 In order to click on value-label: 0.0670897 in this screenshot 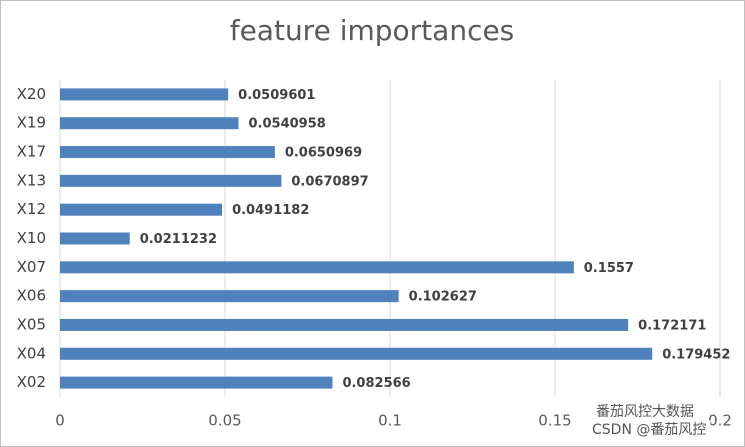, I will do `click(329, 181)`.